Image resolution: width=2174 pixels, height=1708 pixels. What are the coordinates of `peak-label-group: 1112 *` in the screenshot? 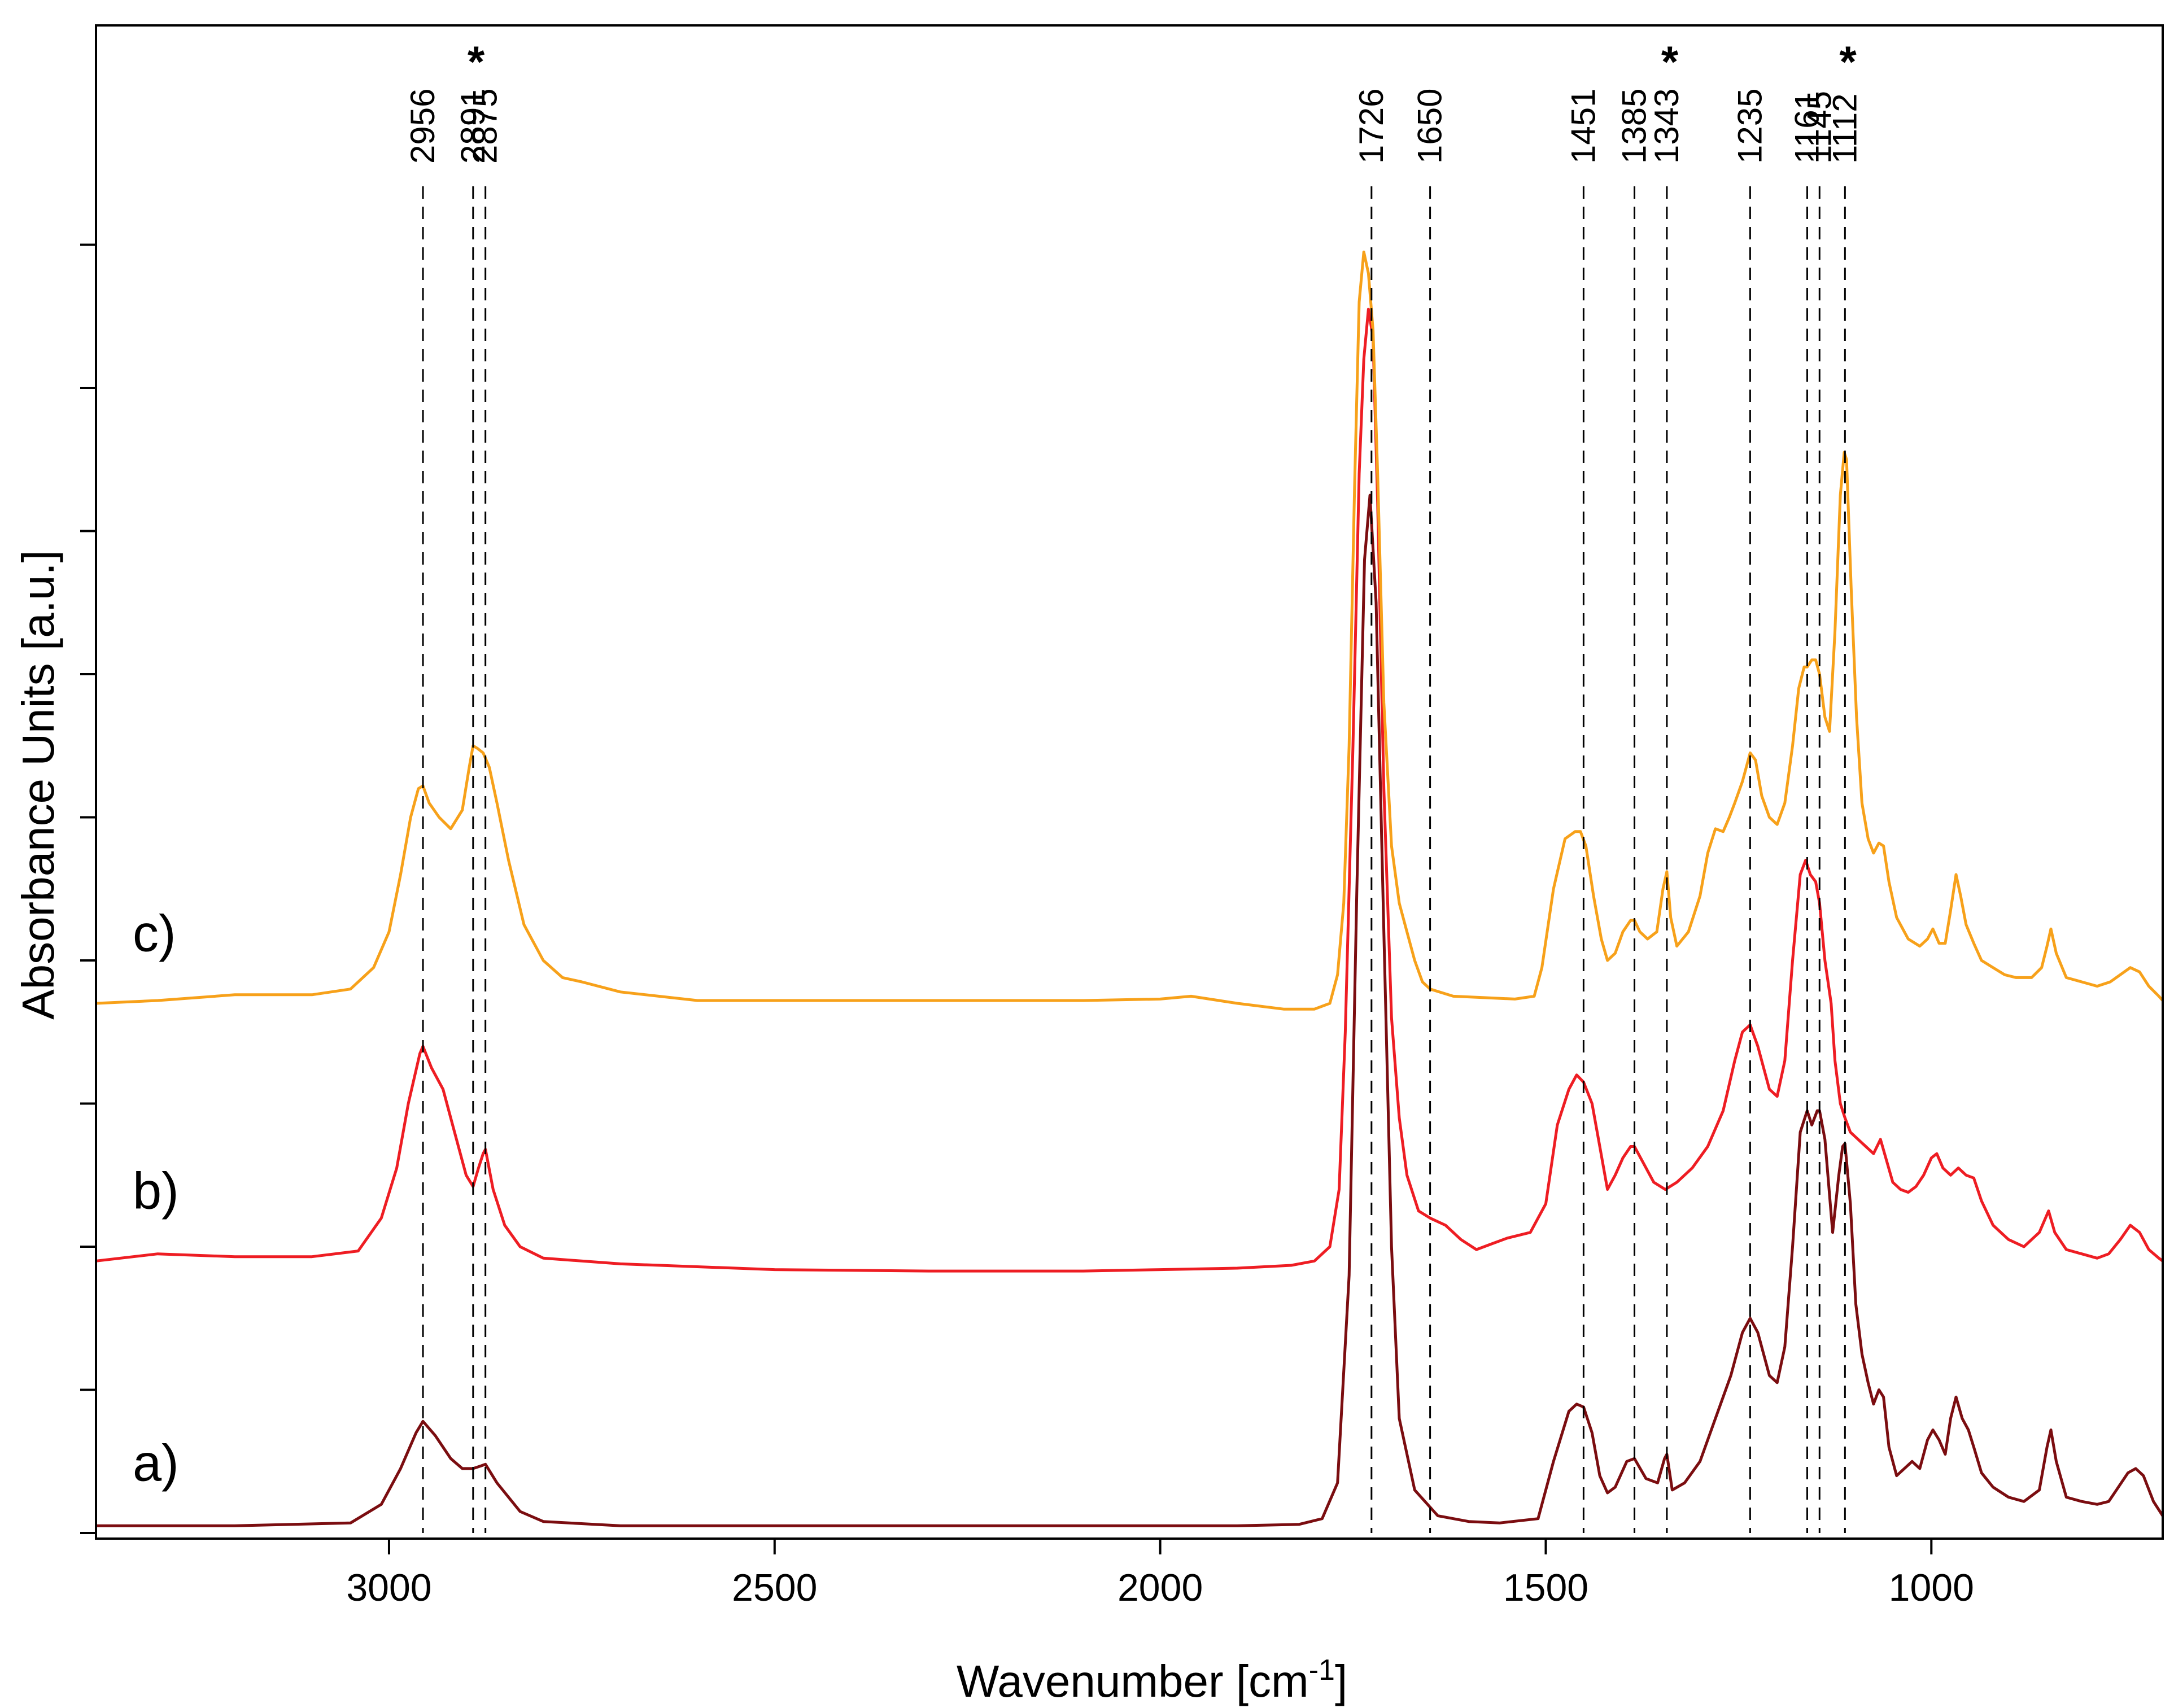 It's located at (1844, 100).